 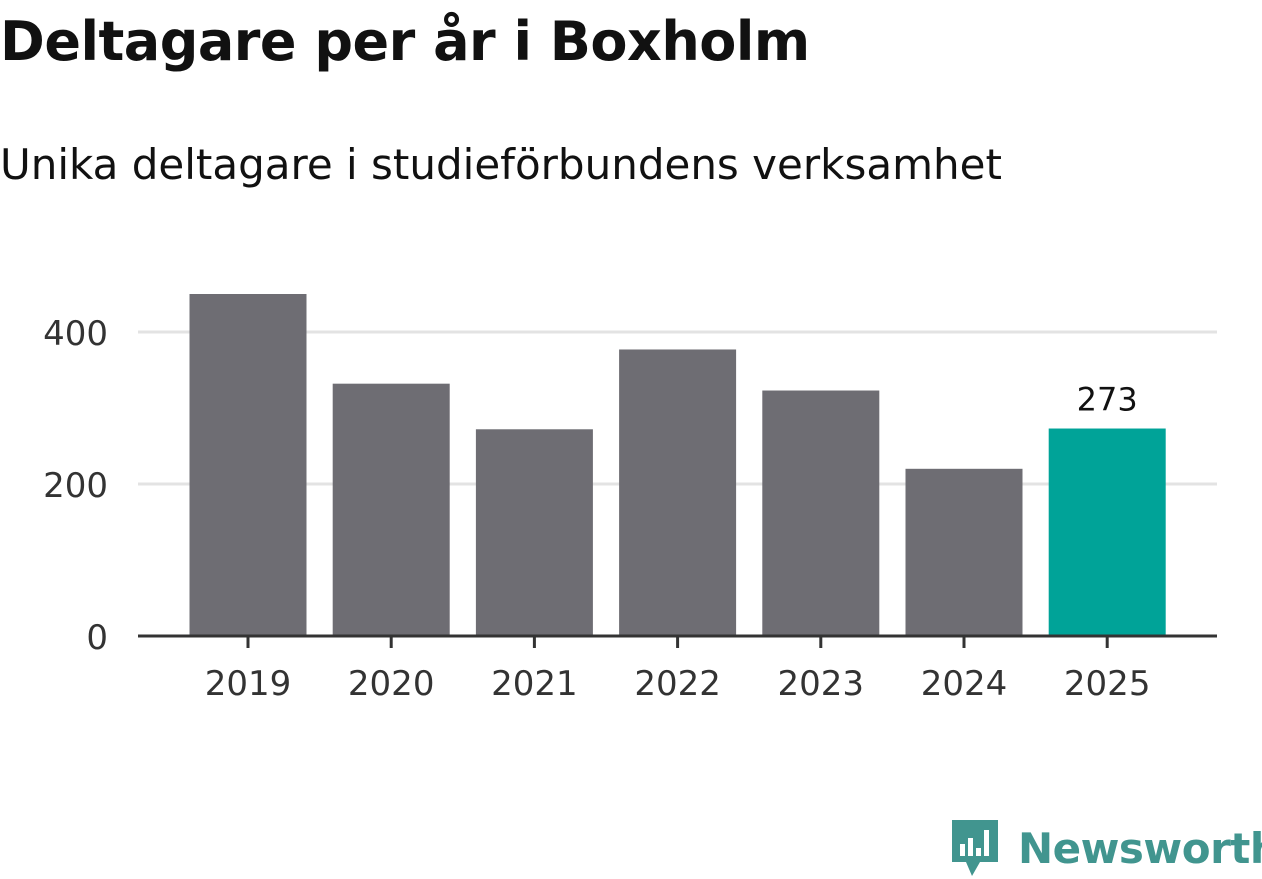 I want to click on newsworthy-logo: Newsworthy, so click(x=1106, y=848).